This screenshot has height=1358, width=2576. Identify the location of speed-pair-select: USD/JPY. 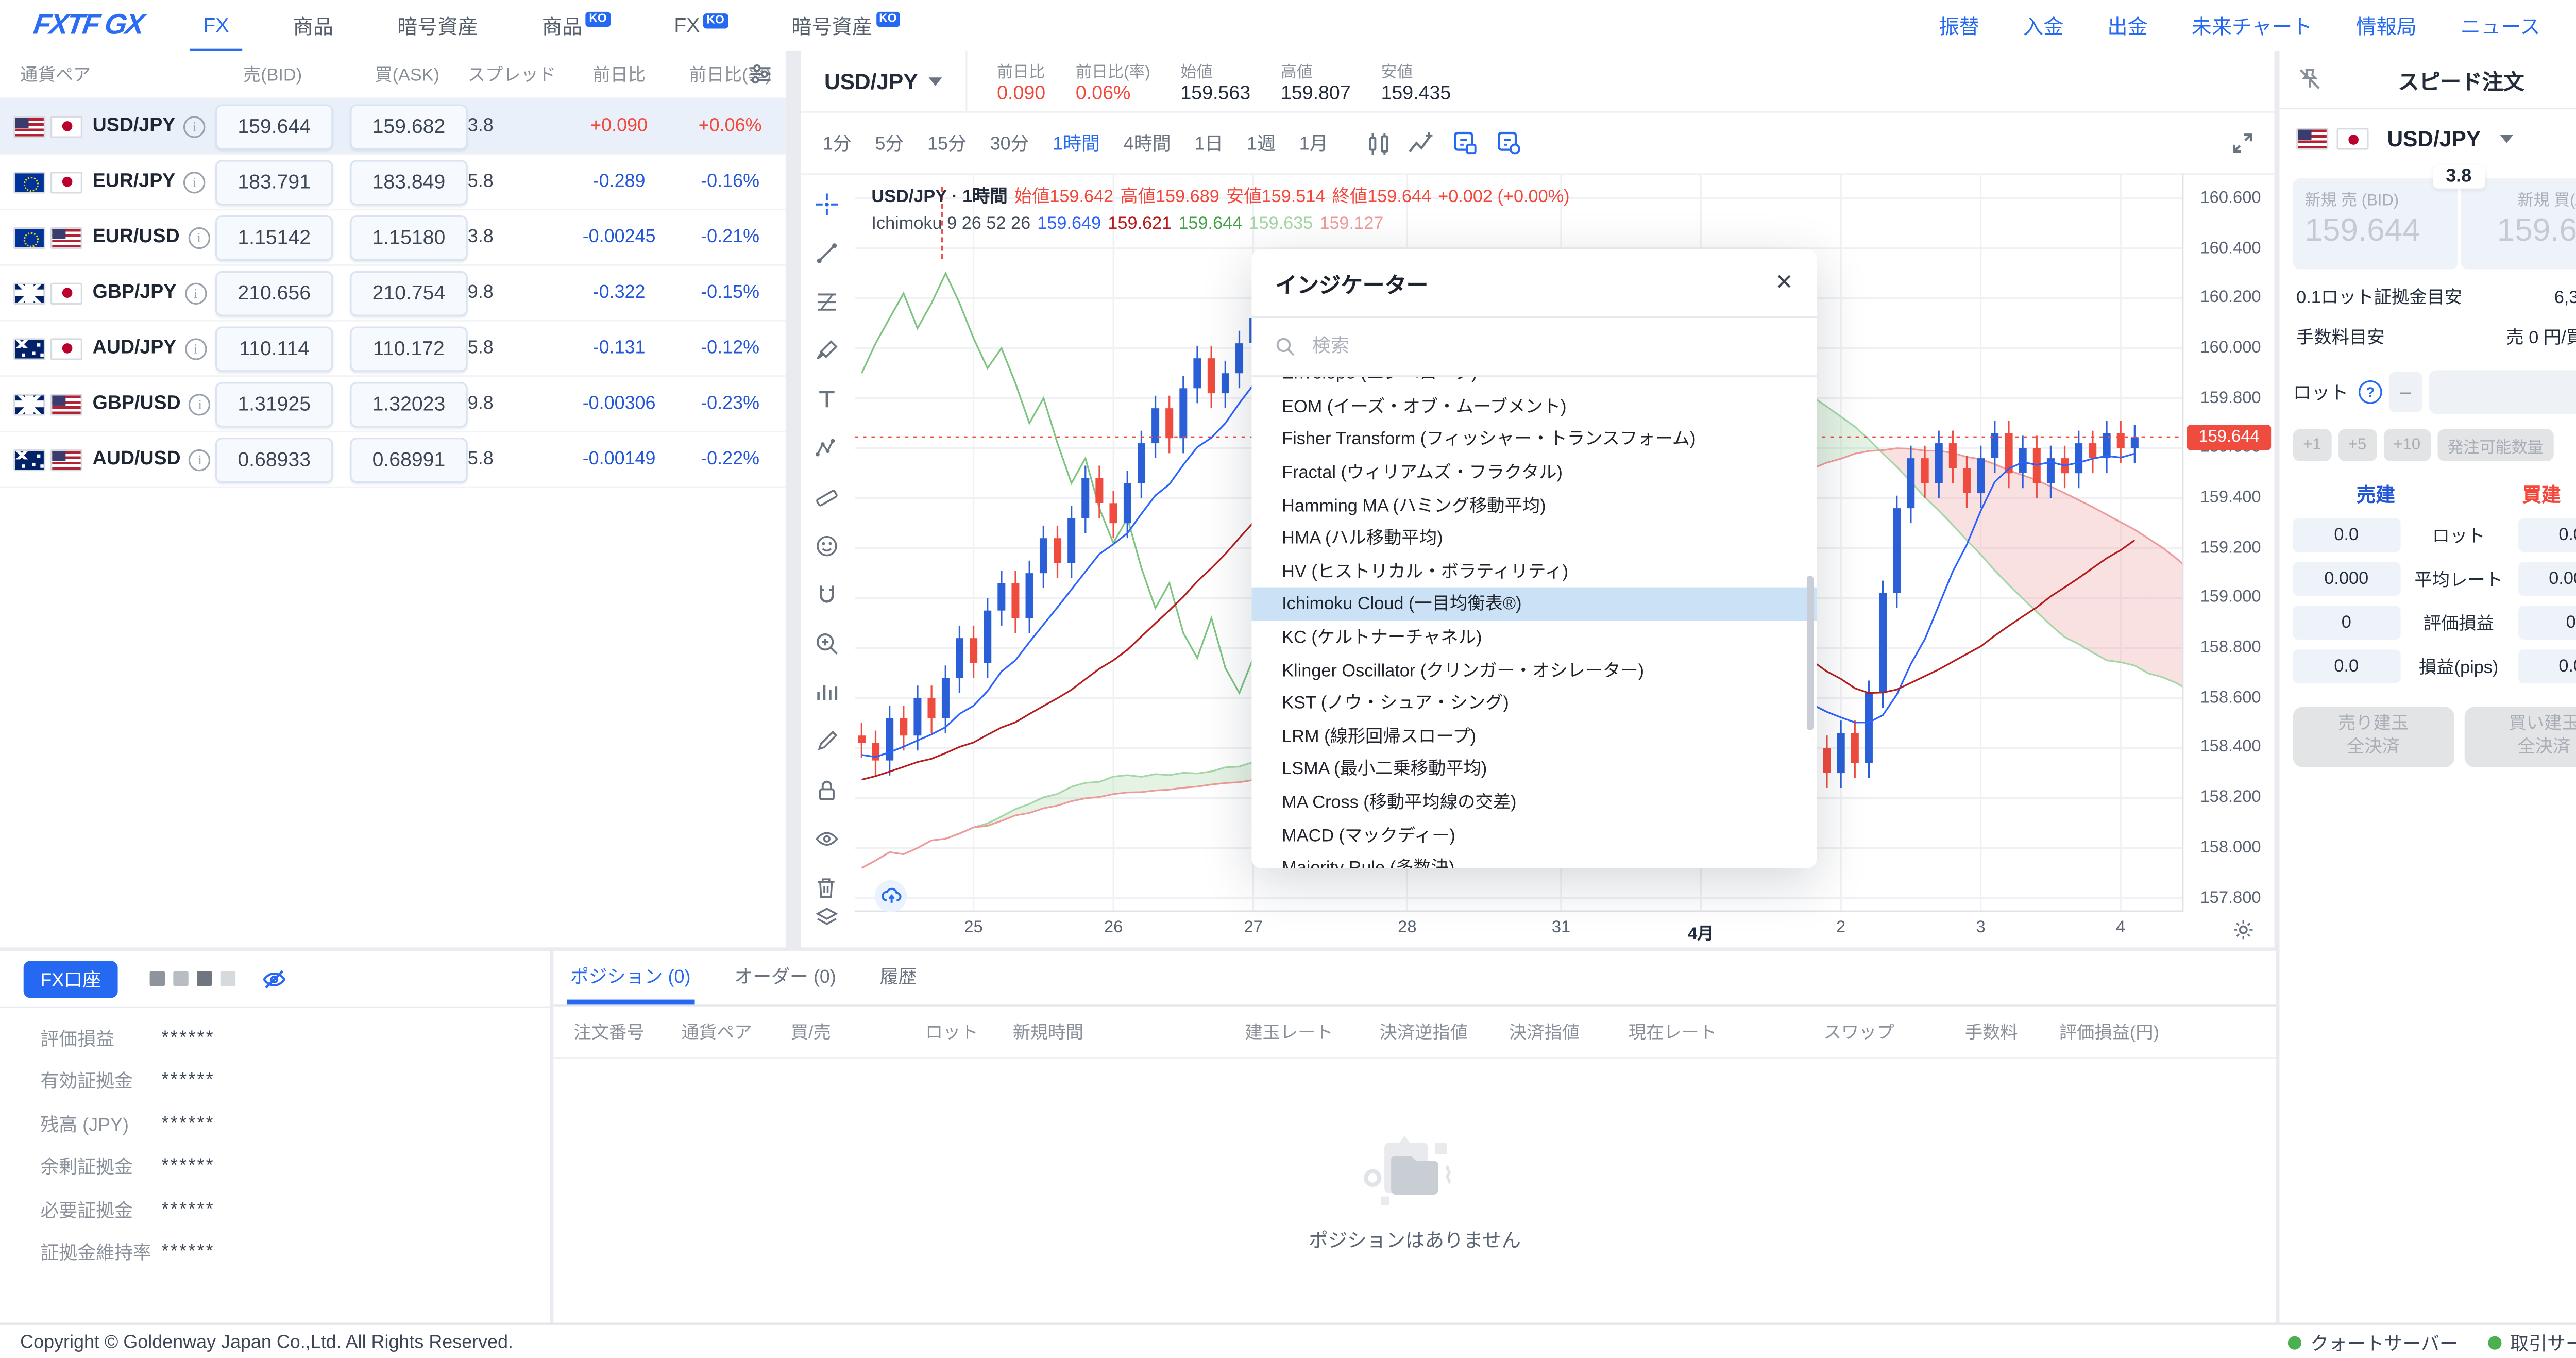
(2427, 135).